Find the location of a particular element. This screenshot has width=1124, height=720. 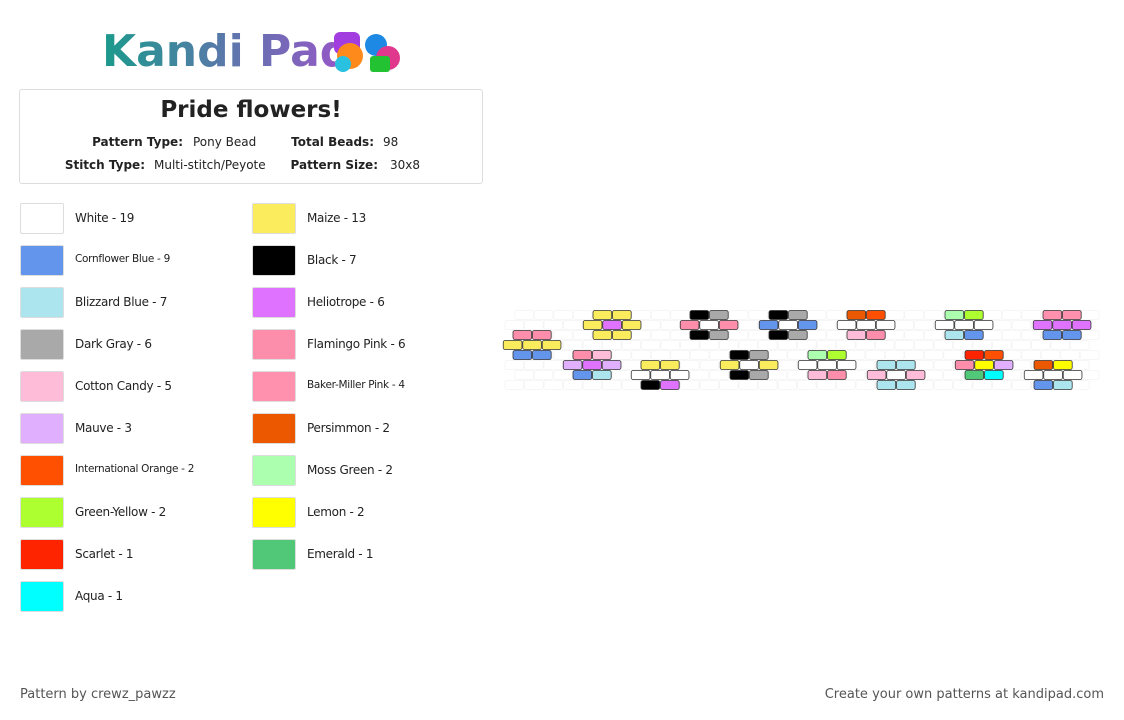

bead-pattern is located at coordinates (801, 350).